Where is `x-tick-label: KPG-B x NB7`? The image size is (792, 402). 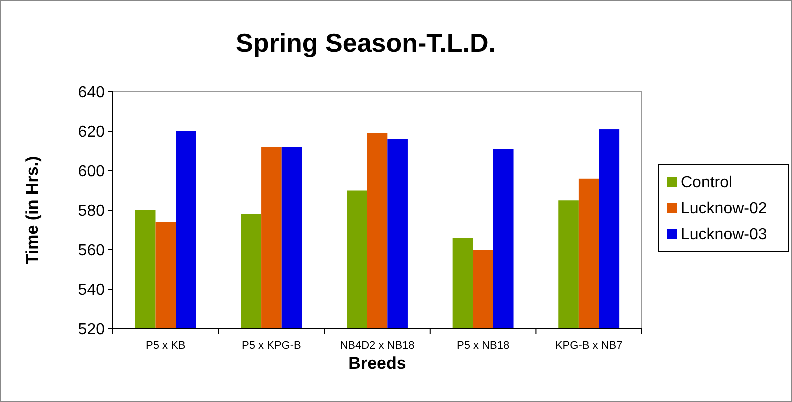 x-tick-label: KPG-B x NB7 is located at coordinates (589, 346).